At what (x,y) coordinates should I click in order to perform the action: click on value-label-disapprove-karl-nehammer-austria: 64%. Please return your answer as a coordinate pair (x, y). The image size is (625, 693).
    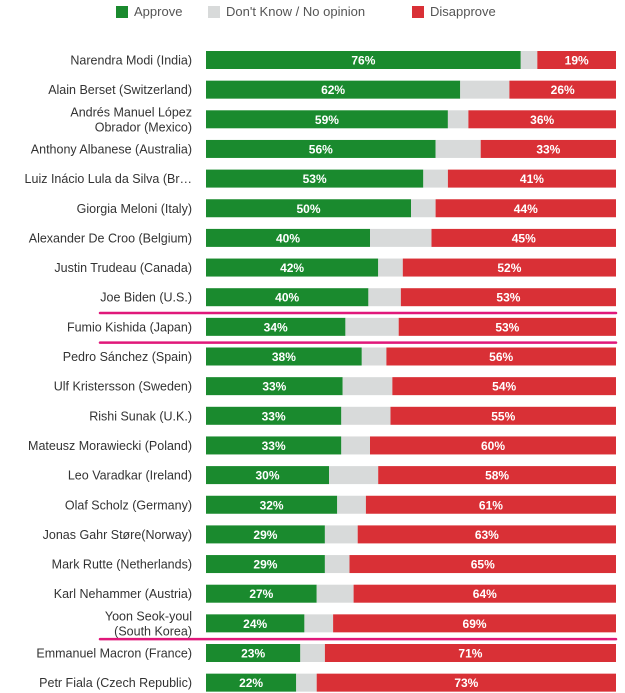
    Looking at the image, I should click on (485, 594).